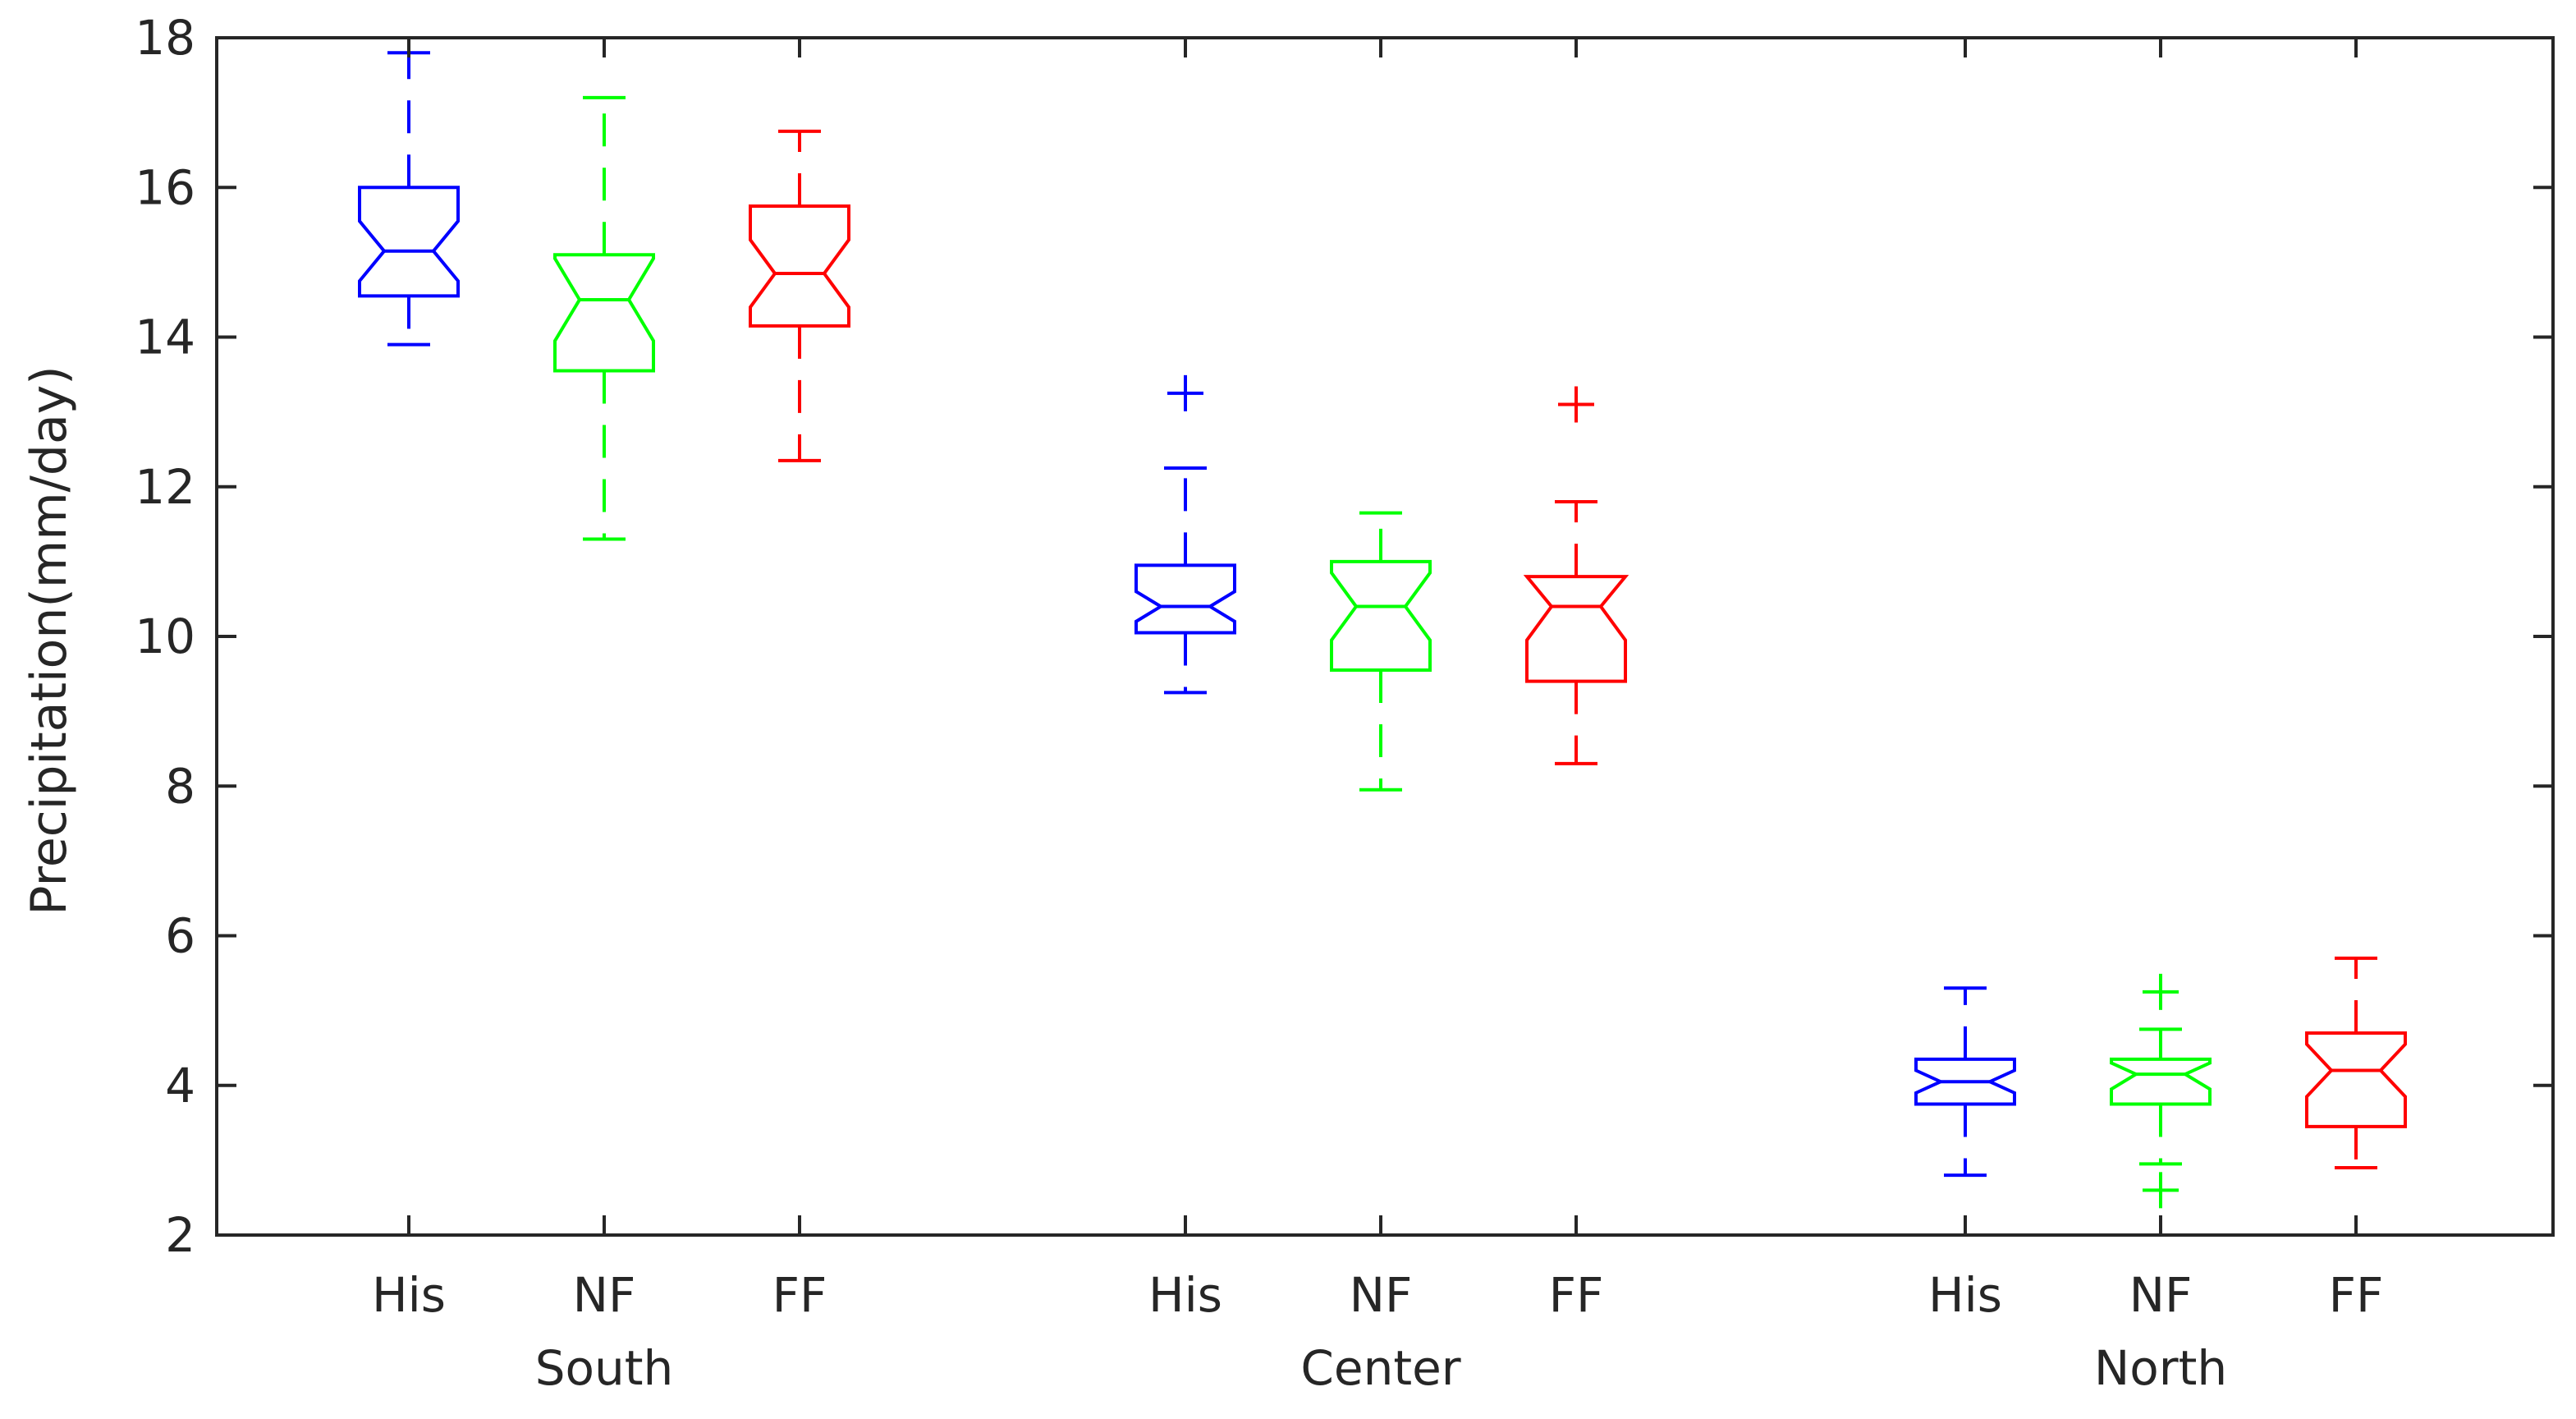 The height and width of the screenshot is (1419, 2576). Describe the element at coordinates (165, 636) in the screenshot. I see `y-tick-label: 10` at that location.